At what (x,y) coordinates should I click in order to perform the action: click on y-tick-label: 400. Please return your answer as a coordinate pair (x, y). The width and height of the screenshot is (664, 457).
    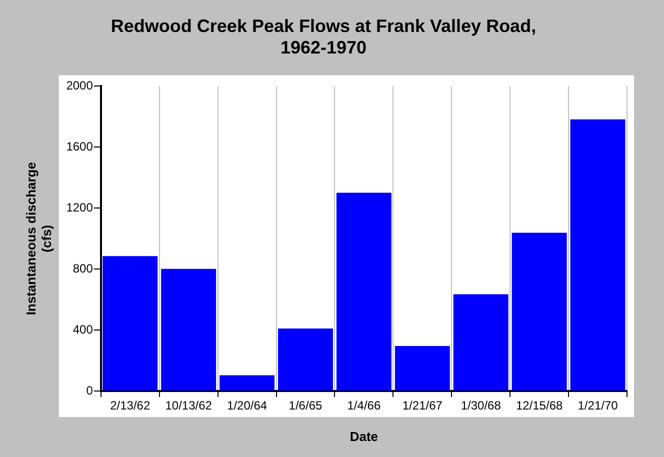
    Looking at the image, I should click on (83, 329).